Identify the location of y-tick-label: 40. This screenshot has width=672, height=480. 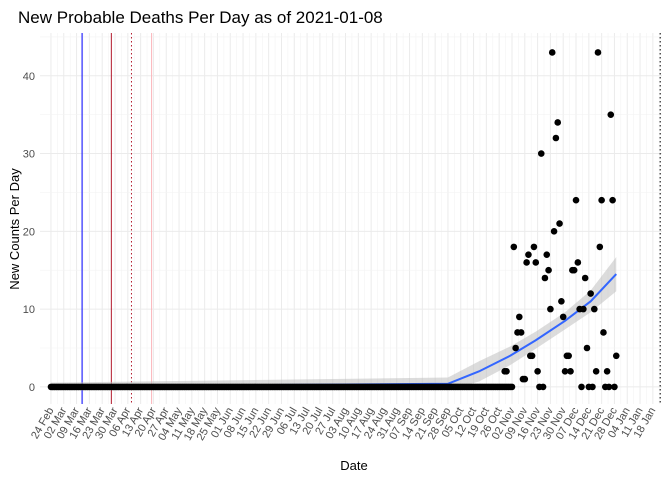
(29, 77).